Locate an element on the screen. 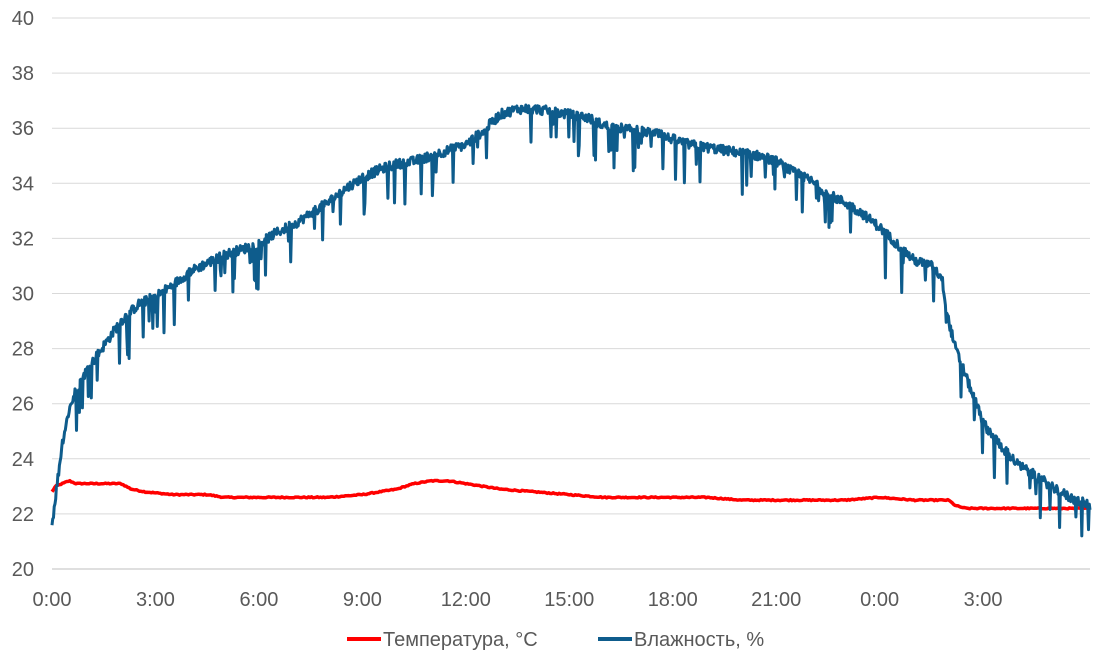  x-tick-label: 12:00 is located at coordinates (466, 600).